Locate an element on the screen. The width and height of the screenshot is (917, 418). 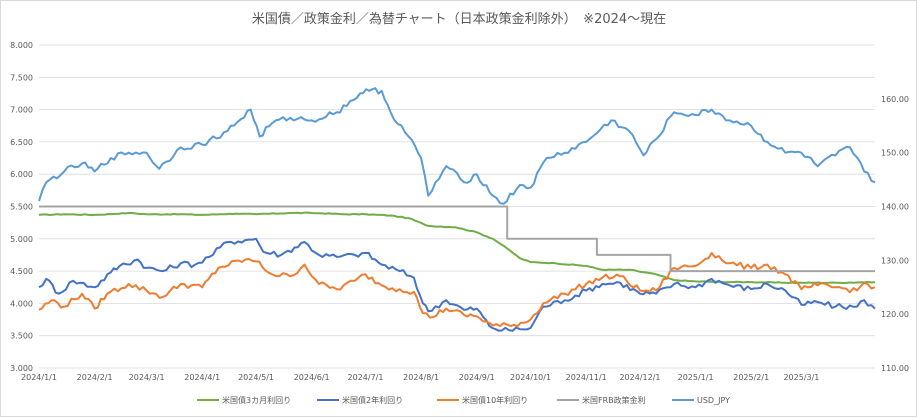
x-tick-label: 2024/7/1 is located at coordinates (366, 377).